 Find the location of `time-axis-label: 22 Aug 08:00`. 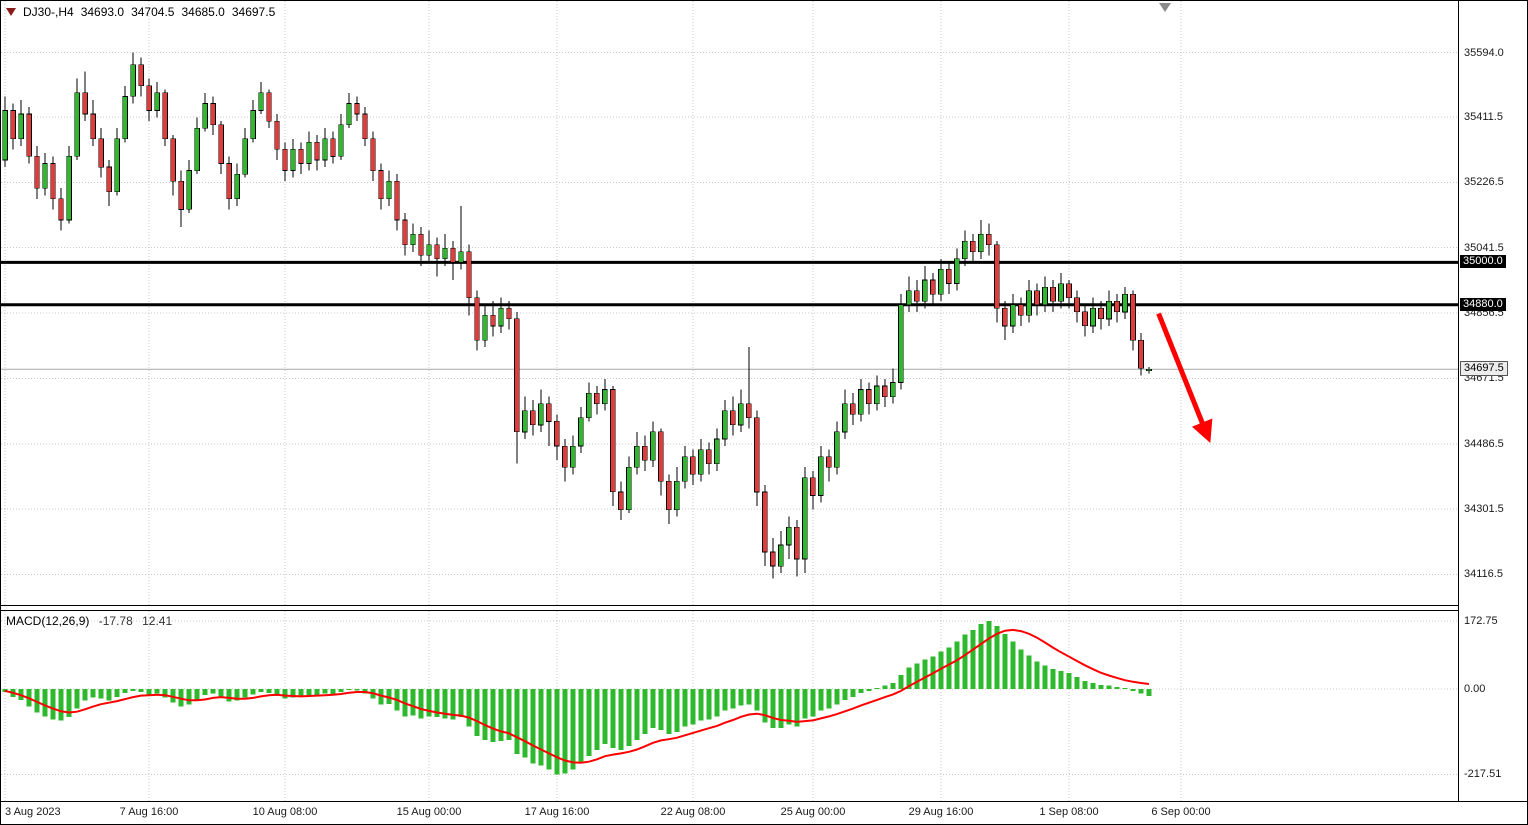

time-axis-label: 22 Aug 08:00 is located at coordinates (693, 812).